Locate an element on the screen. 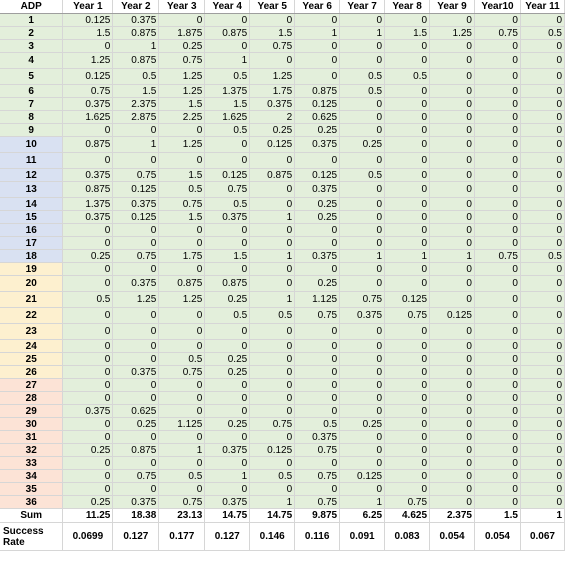 Image resolution: width=565 pixels, height=568 pixels. adp-cell: 17 is located at coordinates (32, 243).